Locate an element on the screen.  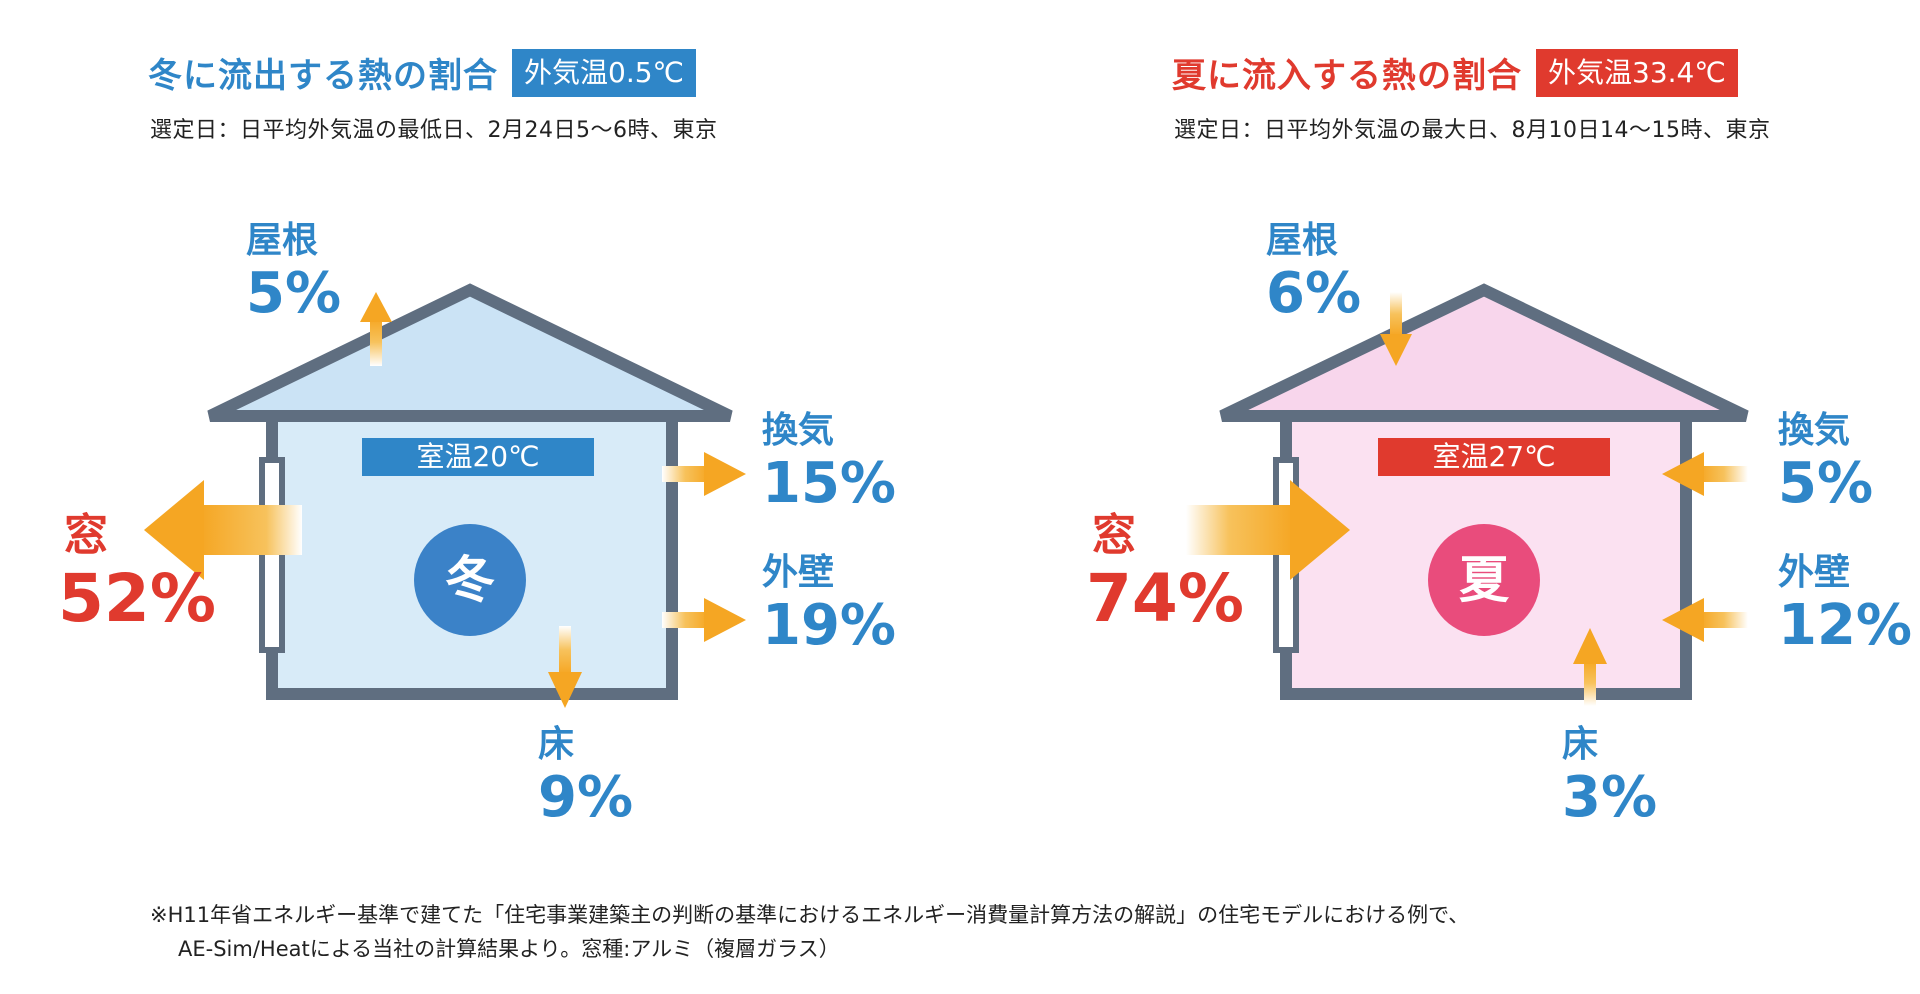
winter-roof-label: 屋根 5% is located at coordinates (293, 273).